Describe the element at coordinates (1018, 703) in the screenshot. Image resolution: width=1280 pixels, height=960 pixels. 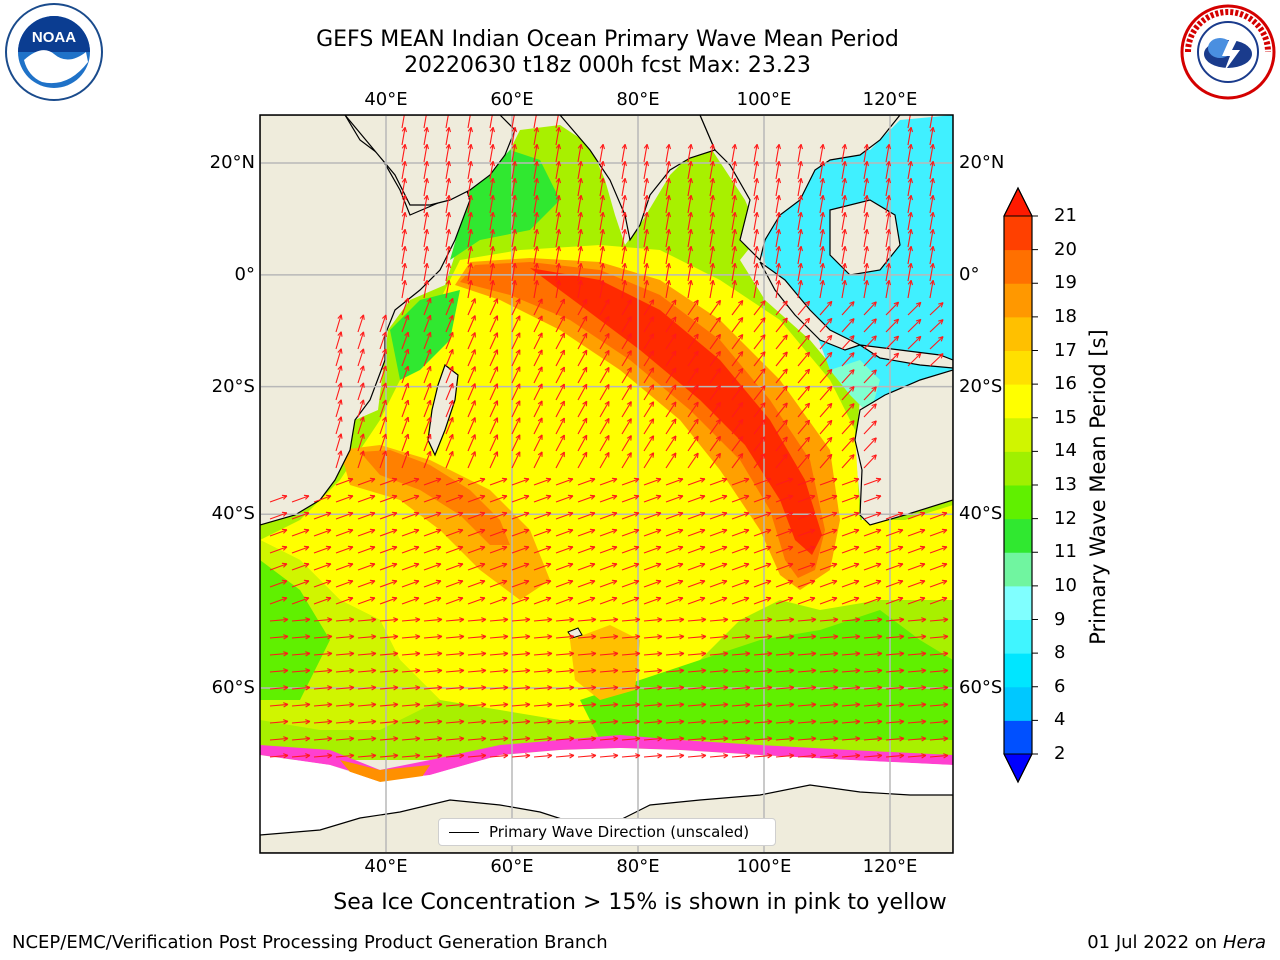
I see `colorbar-segment` at that location.